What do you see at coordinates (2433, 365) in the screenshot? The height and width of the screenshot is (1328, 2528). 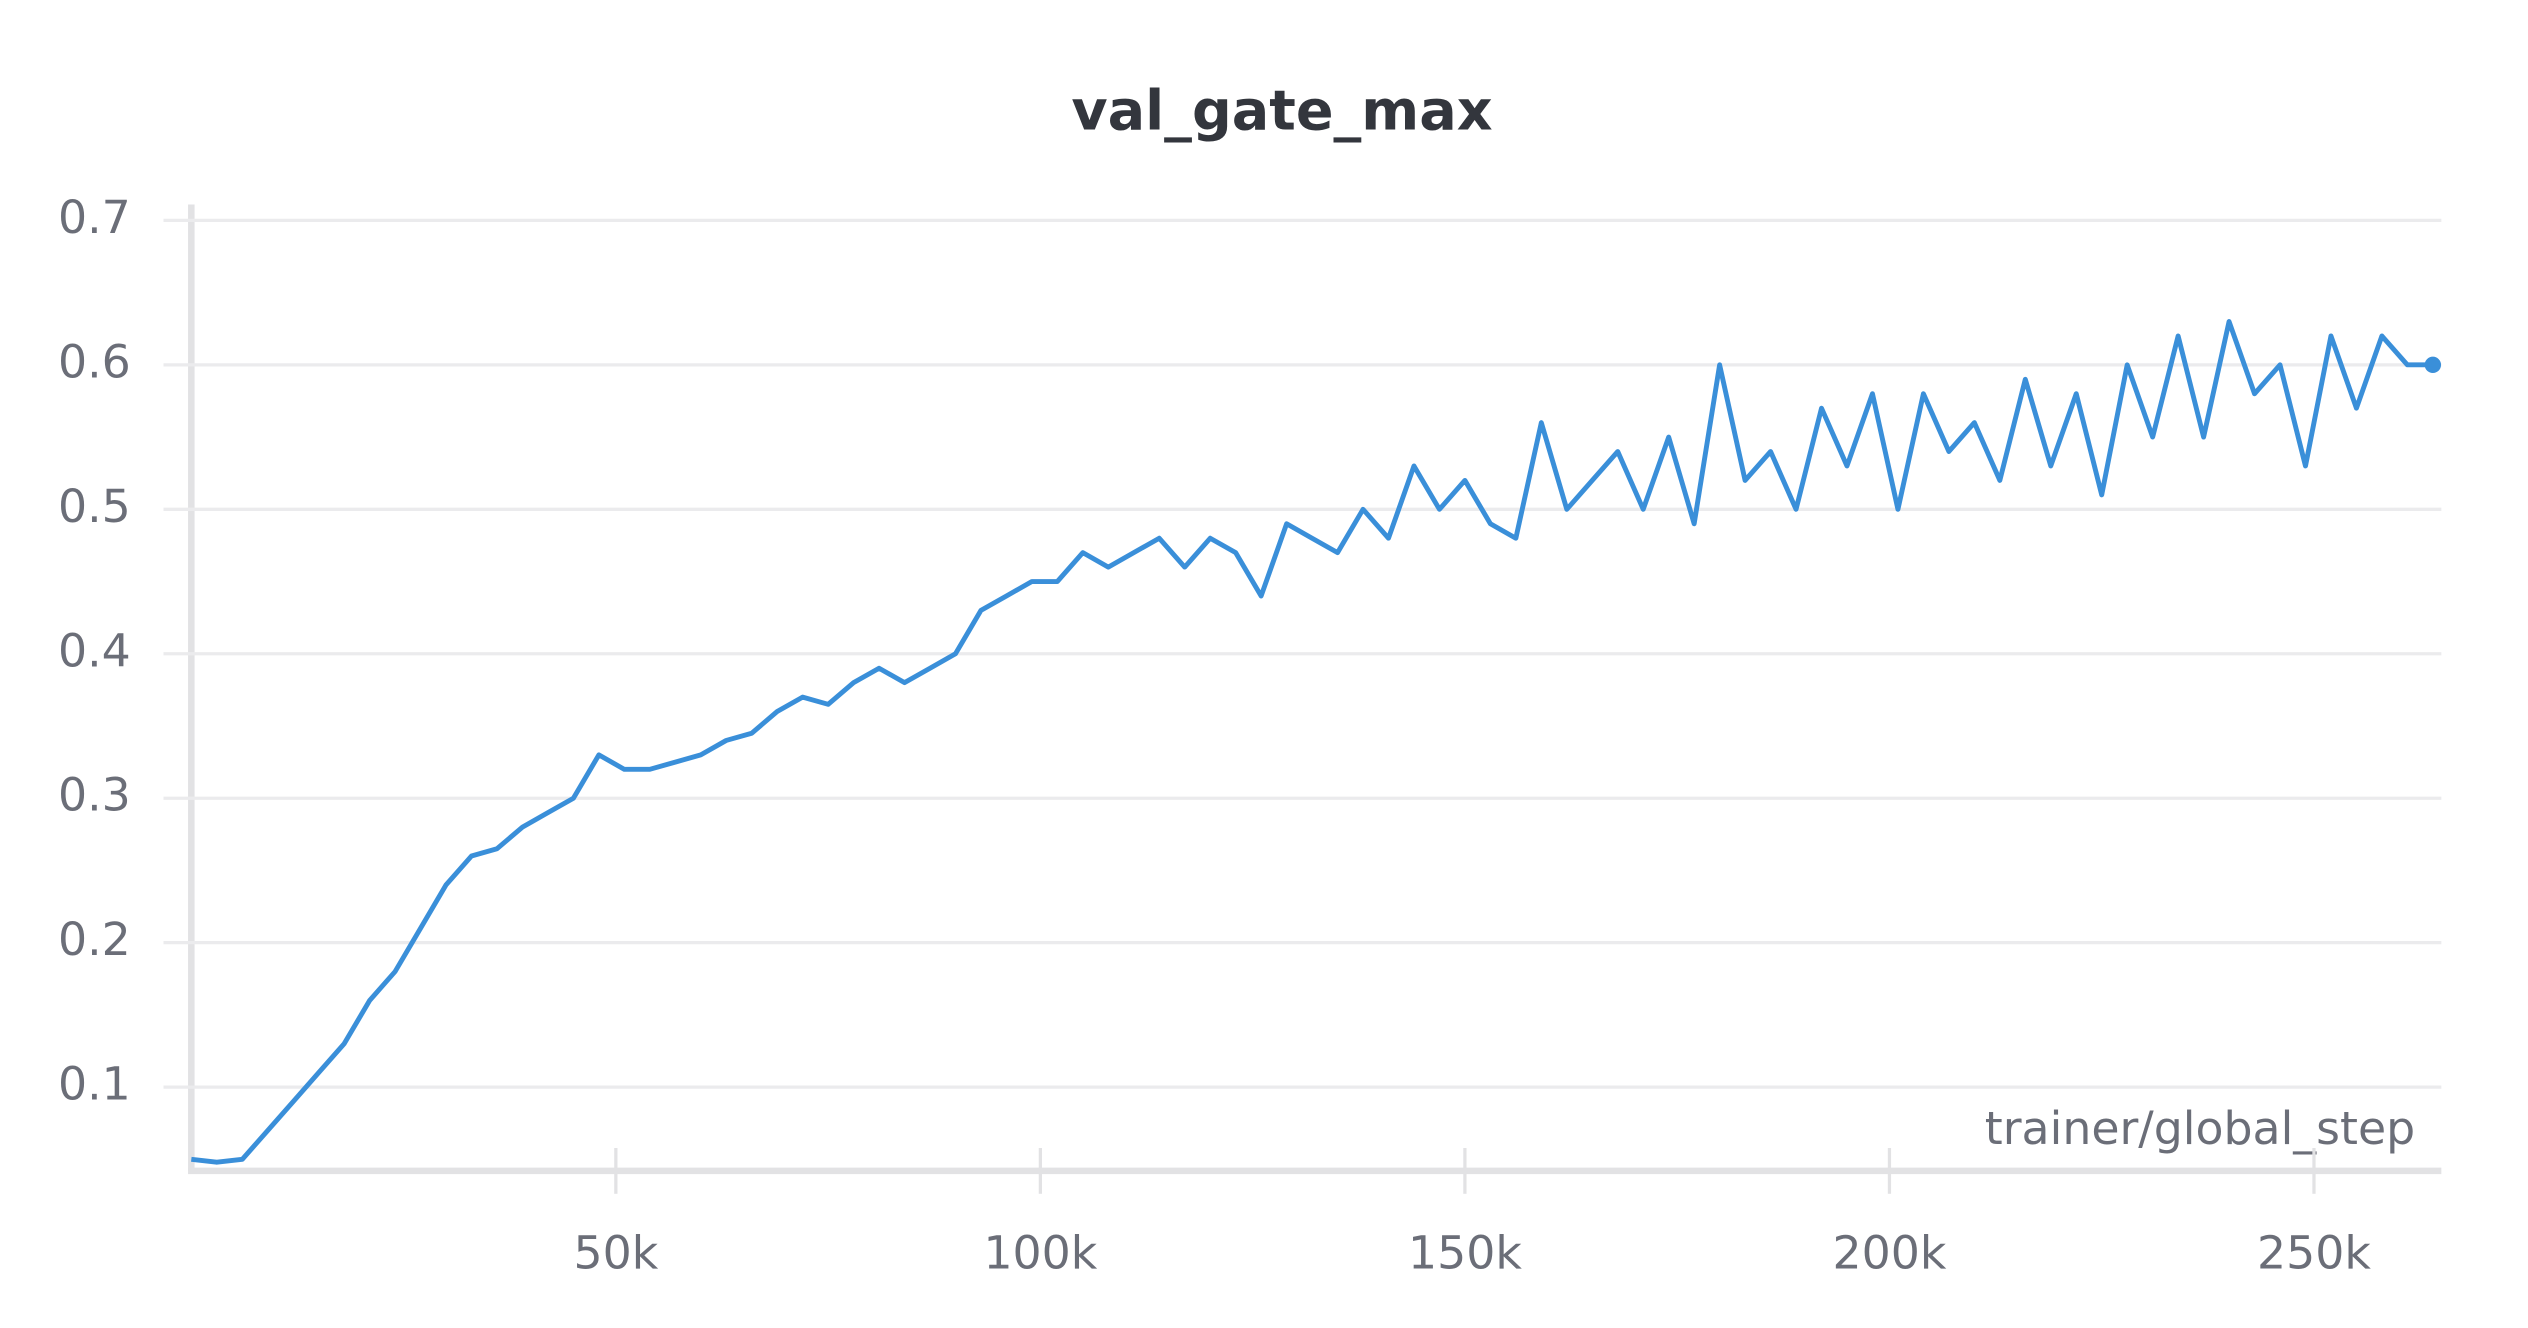 I see `end-point` at bounding box center [2433, 365].